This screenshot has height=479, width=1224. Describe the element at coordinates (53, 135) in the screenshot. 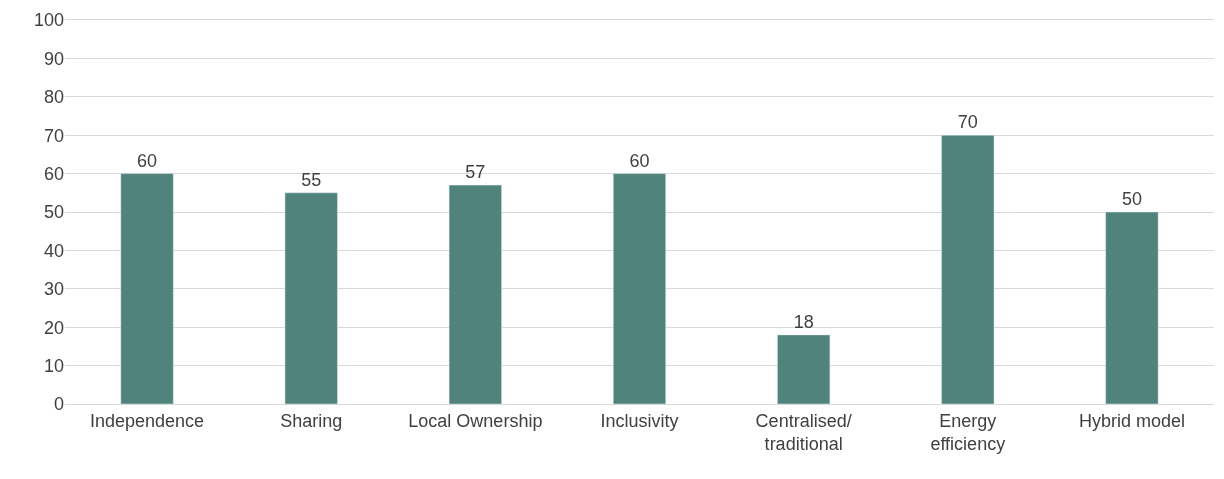

I see `y-tick-label: 70` at that location.